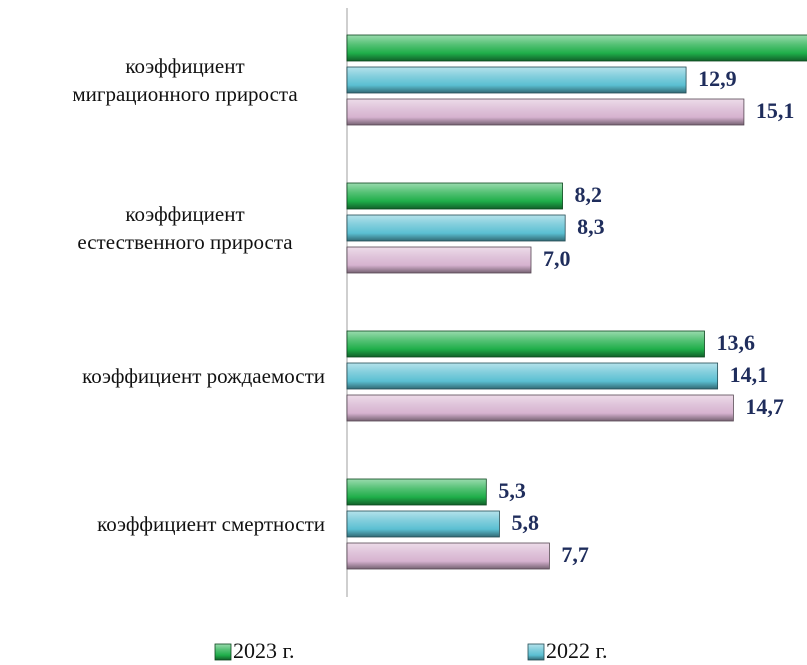 The width and height of the screenshot is (807, 665). What do you see at coordinates (264, 650) in the screenshot?
I see `legend-label: 2023 г.` at bounding box center [264, 650].